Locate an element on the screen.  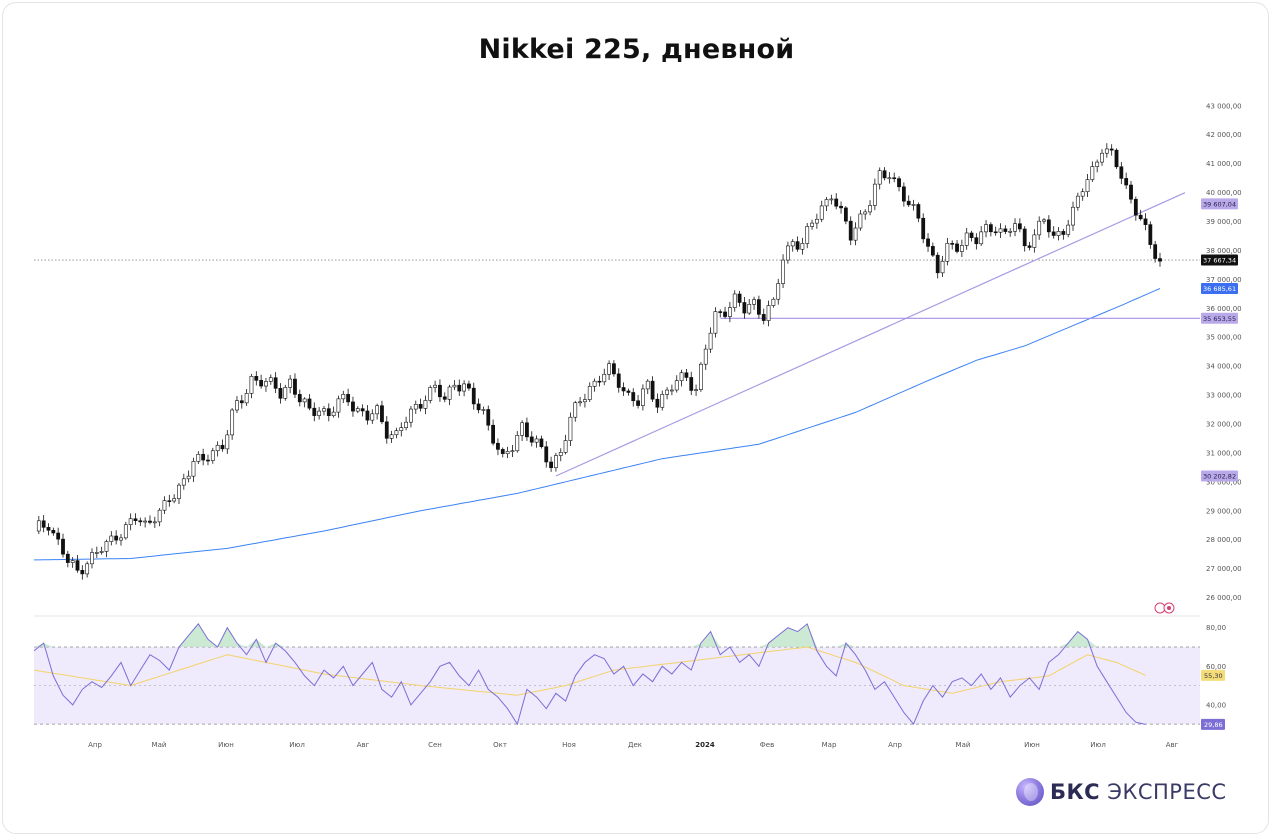
rsi-y-tick-label: 40,00 is located at coordinates (1216, 705).